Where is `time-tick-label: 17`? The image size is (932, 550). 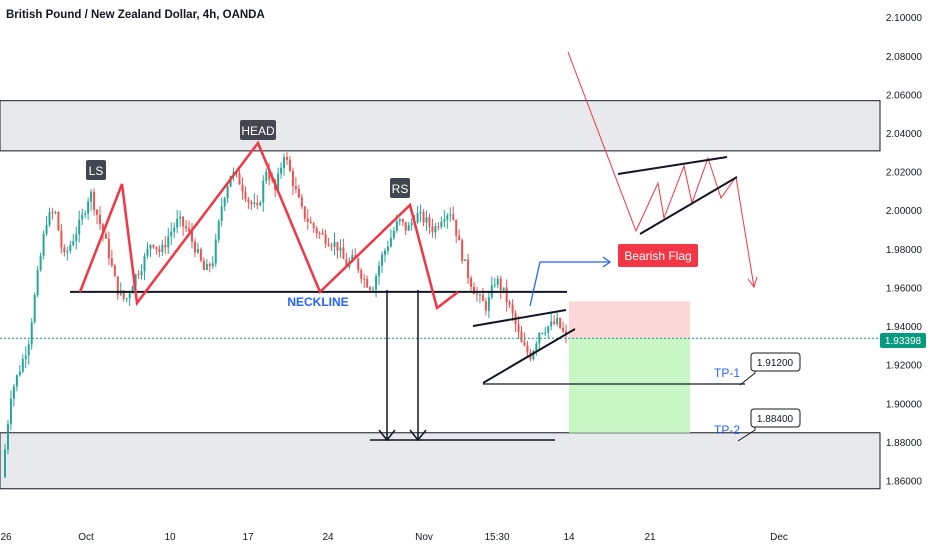
time-tick-label: 17 is located at coordinates (248, 537).